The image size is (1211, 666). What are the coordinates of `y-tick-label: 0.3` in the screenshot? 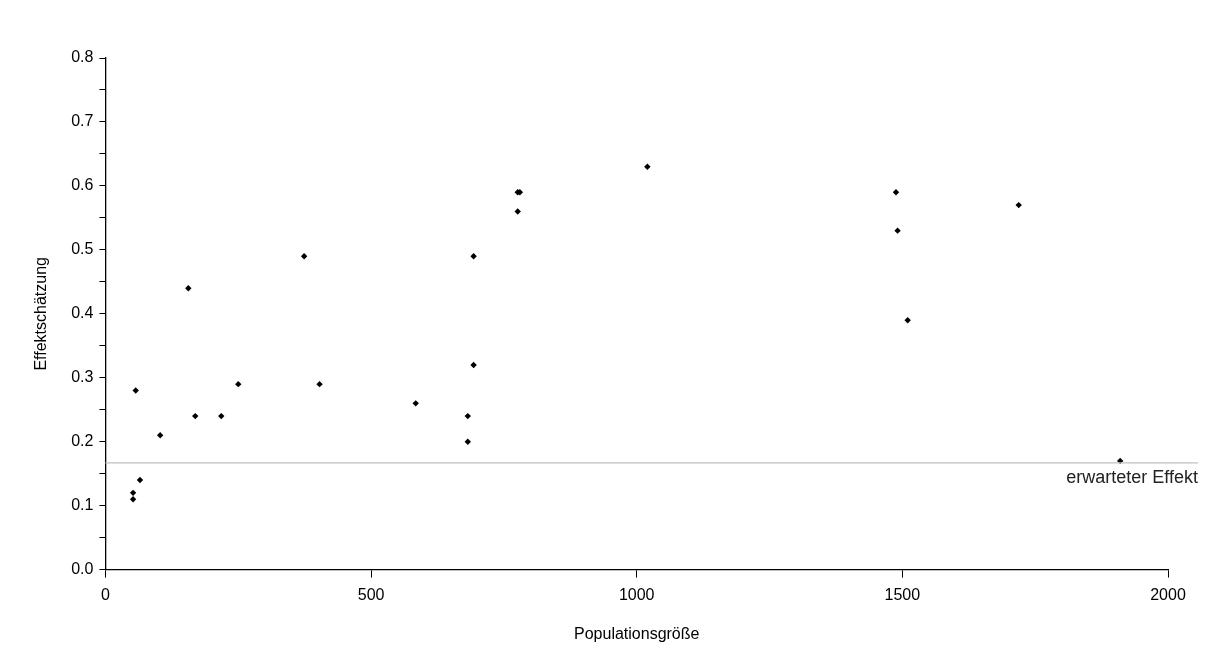 It's located at (82, 377).